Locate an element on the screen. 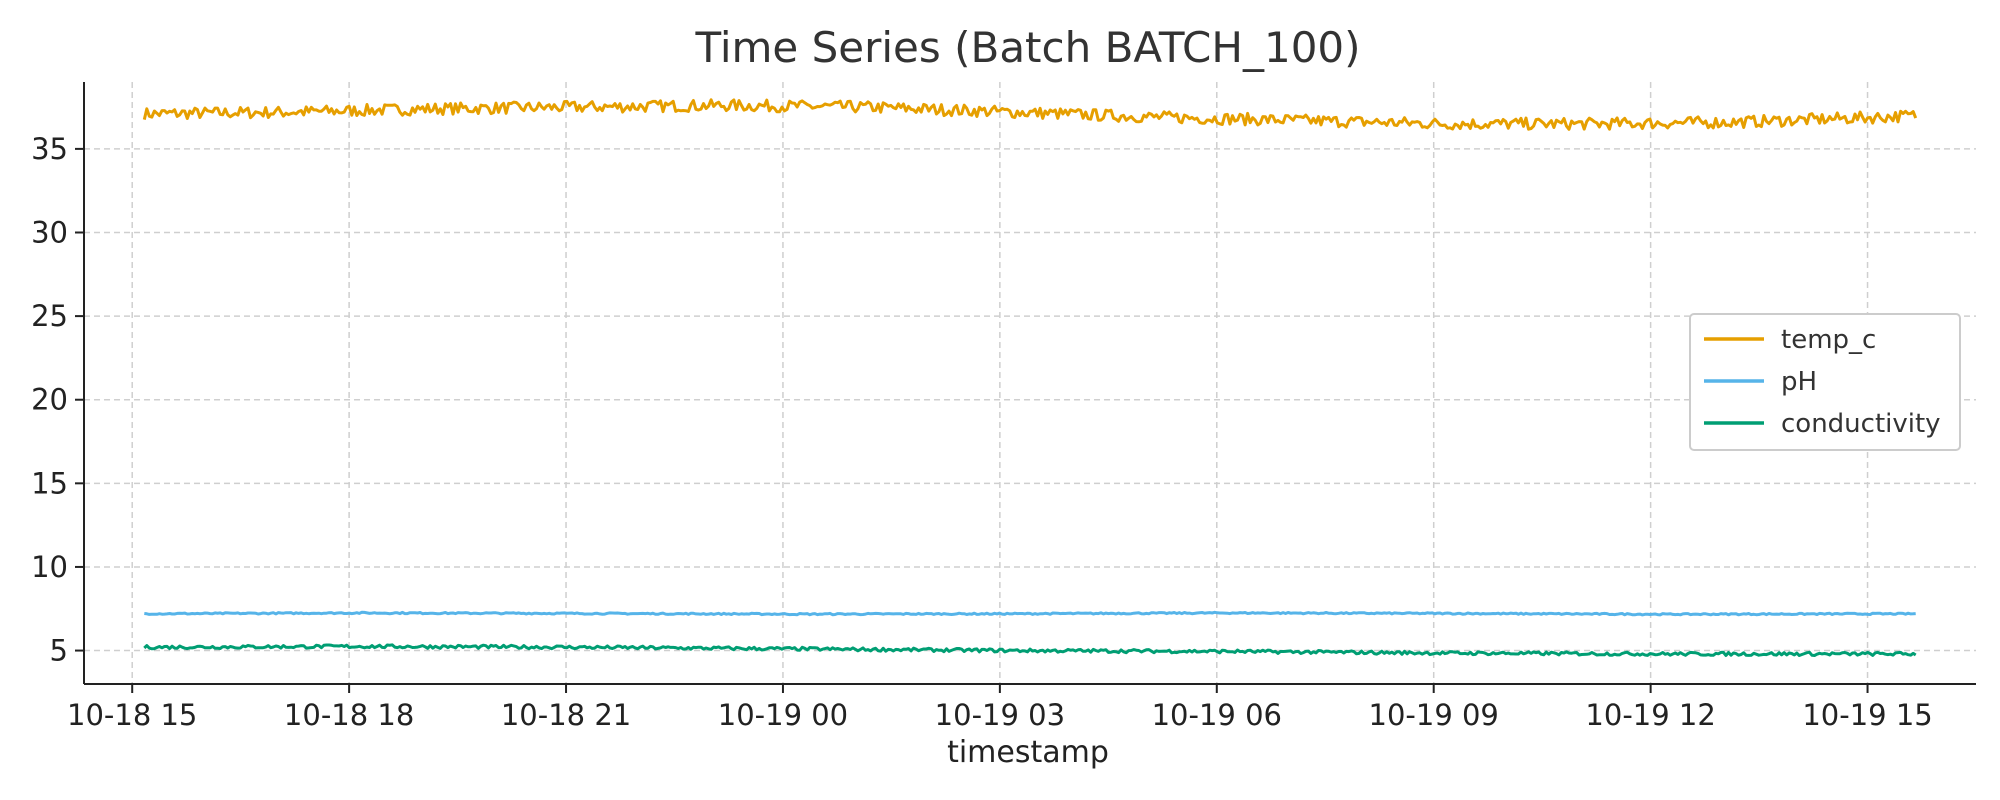 This screenshot has height=800, width=2000. x-tick-label: 10-19 15 is located at coordinates (1867, 715).